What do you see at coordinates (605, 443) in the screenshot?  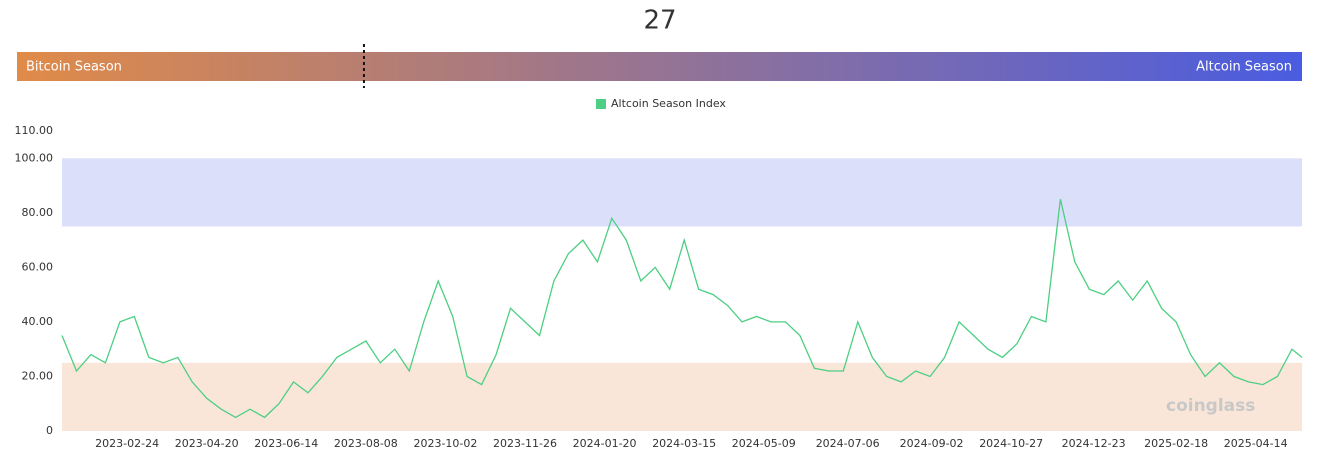 I see `x-tick-label: 2024-01-20` at bounding box center [605, 443].